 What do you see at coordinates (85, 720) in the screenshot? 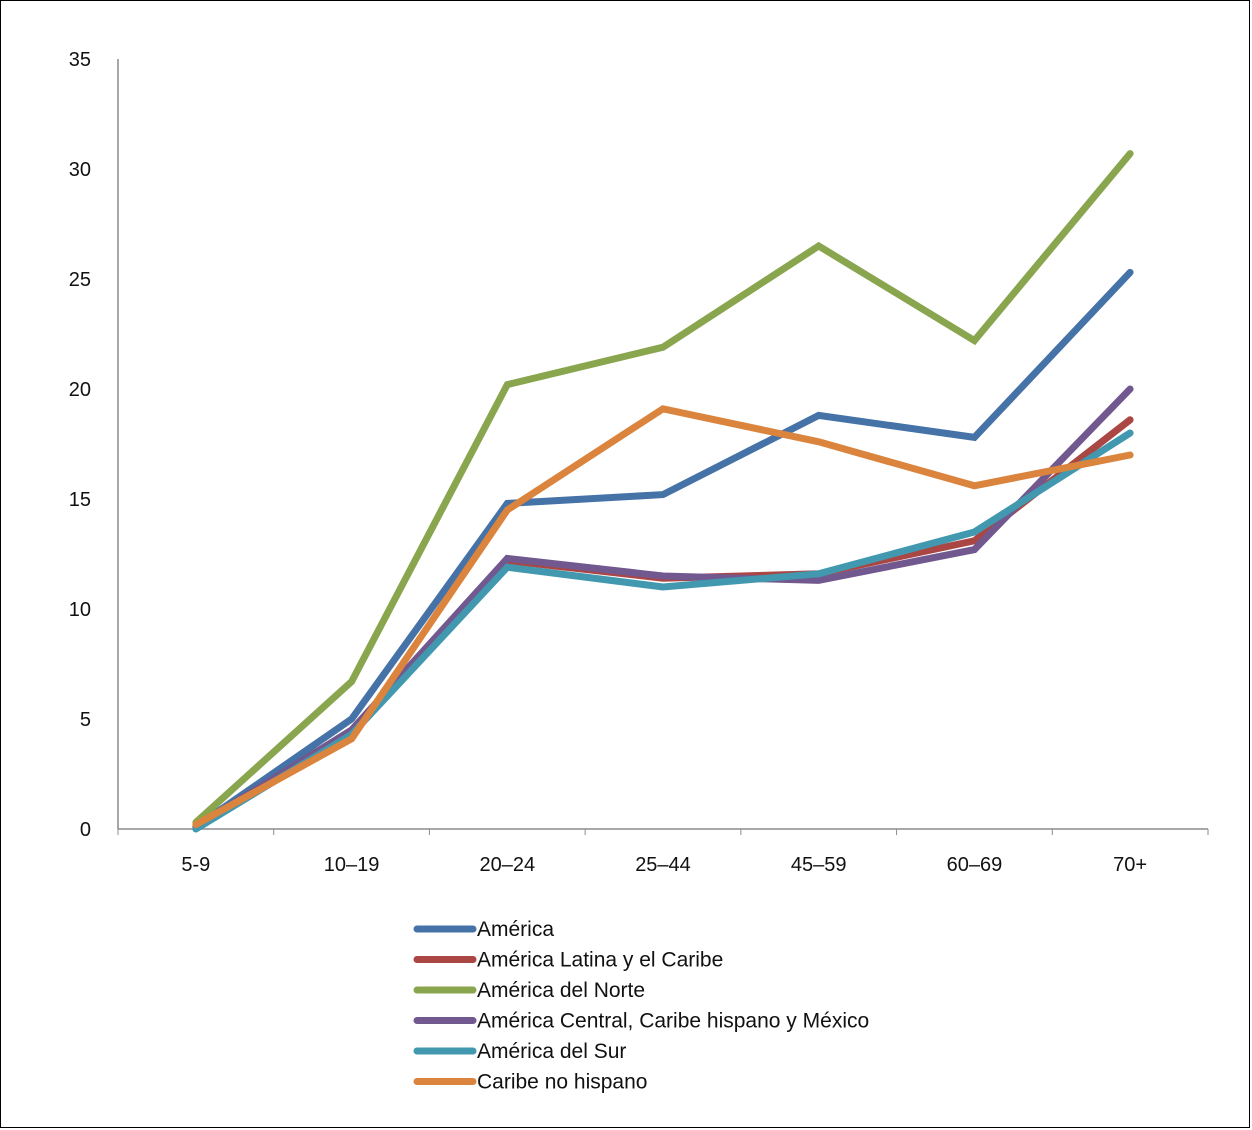
I see `y-tick-label: 5` at bounding box center [85, 720].